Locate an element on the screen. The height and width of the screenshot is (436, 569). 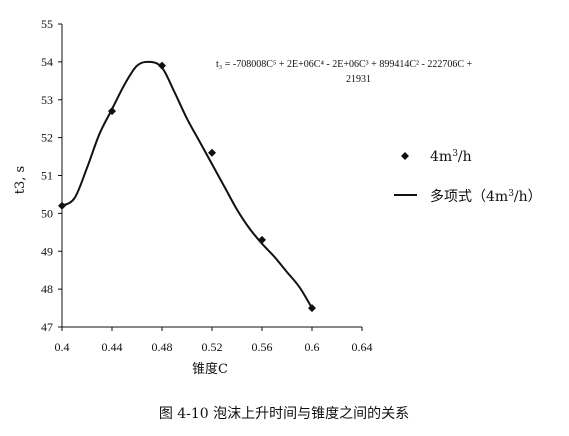
y-tick-label: 51 is located at coordinates (47, 176).